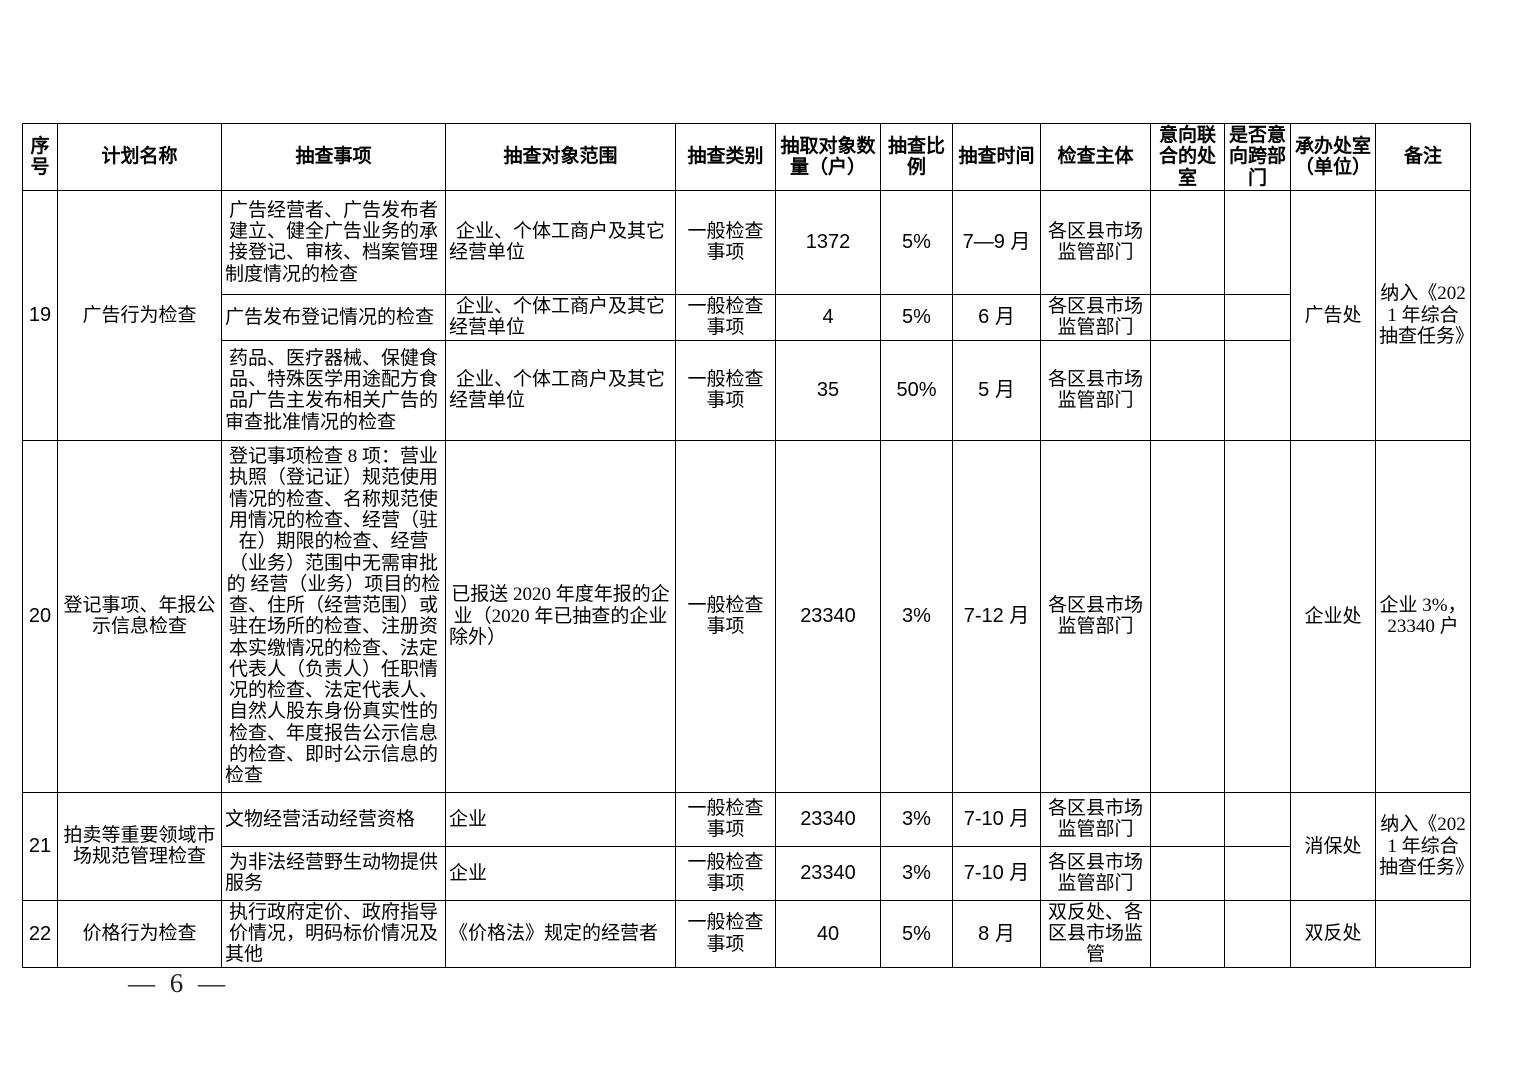 This screenshot has height=1074, width=1520. Describe the element at coordinates (1333, 315) in the screenshot. I see `cell-undertaking-office: 广告处` at that location.